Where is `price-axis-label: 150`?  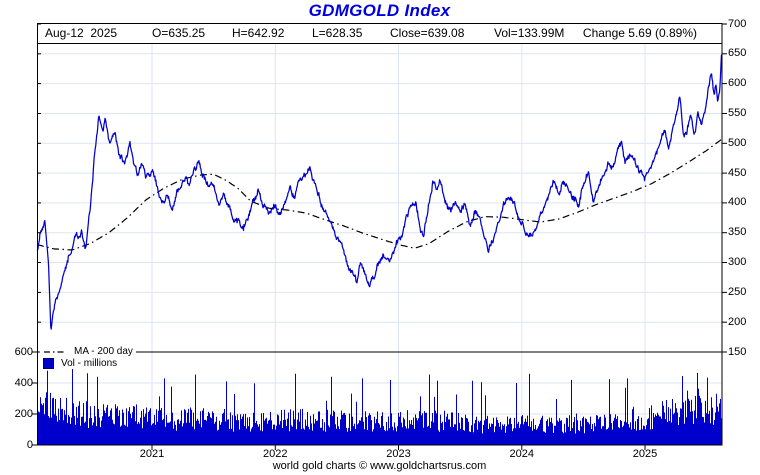
price-axis-label: 150 is located at coordinates (737, 351).